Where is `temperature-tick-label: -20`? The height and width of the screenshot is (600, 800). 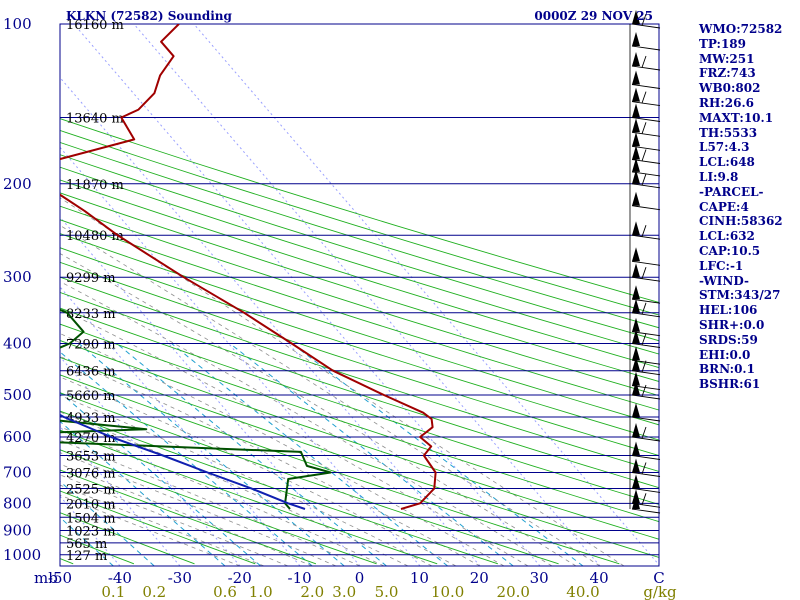 temperature-tick-label: -20 is located at coordinates (240, 578).